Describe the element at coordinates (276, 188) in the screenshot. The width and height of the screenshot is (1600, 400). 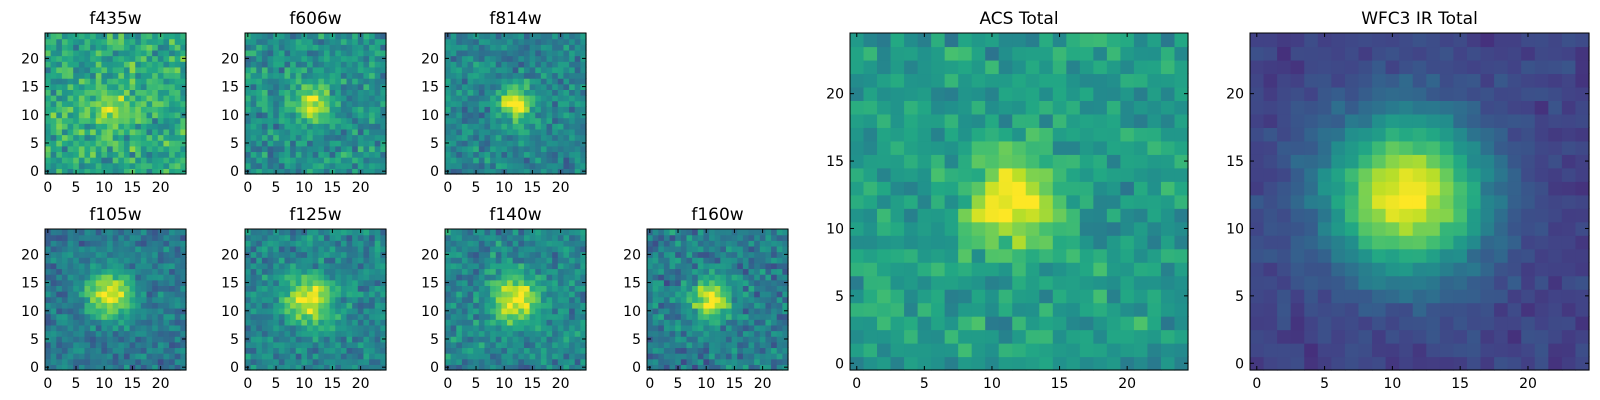
I see `x-tick-label: 5` at that location.